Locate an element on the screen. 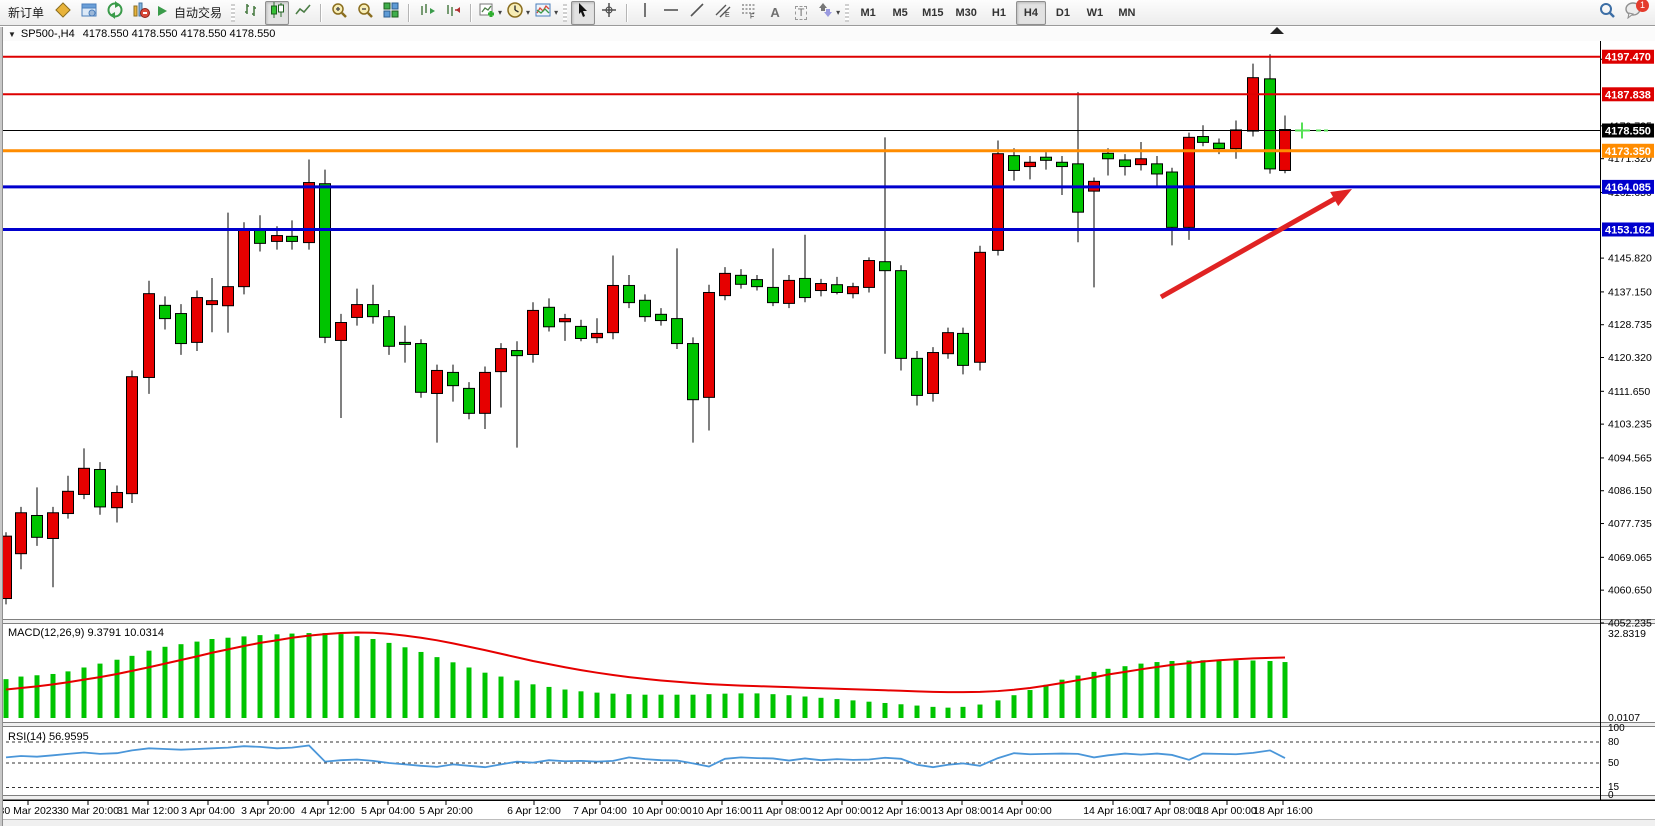 This screenshot has height=826, width=1655. ohlc-bars-button is located at coordinates (251, 13).